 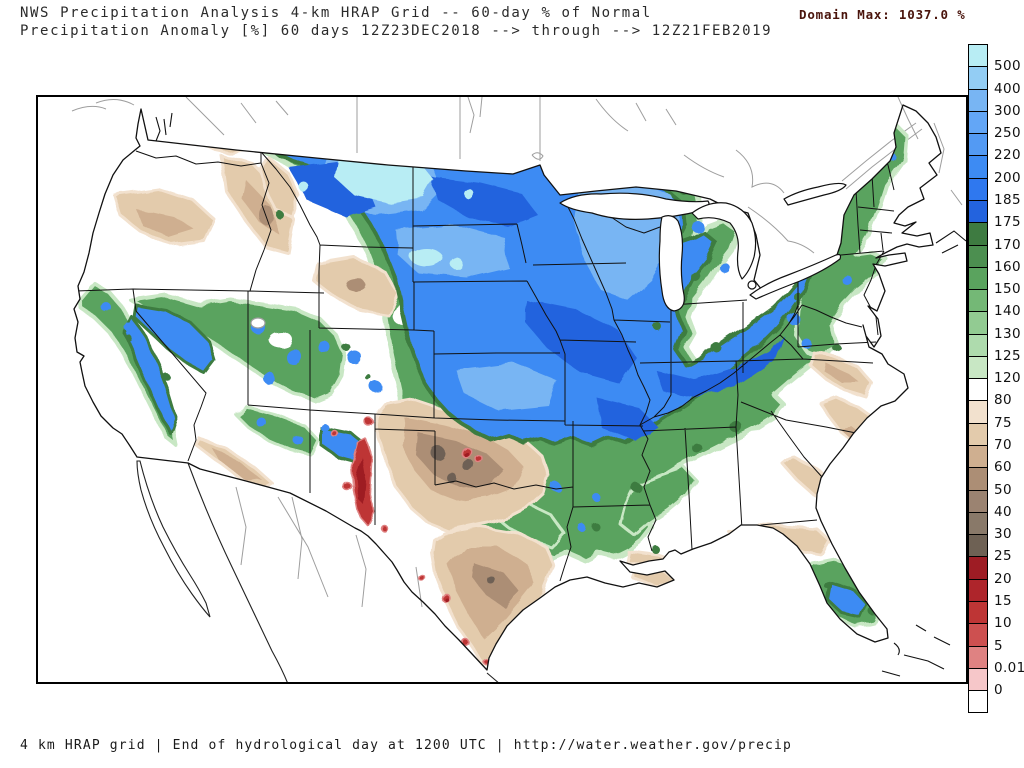 What do you see at coordinates (1007, 199) in the screenshot?
I see `legend-tick-label: 185` at bounding box center [1007, 199].